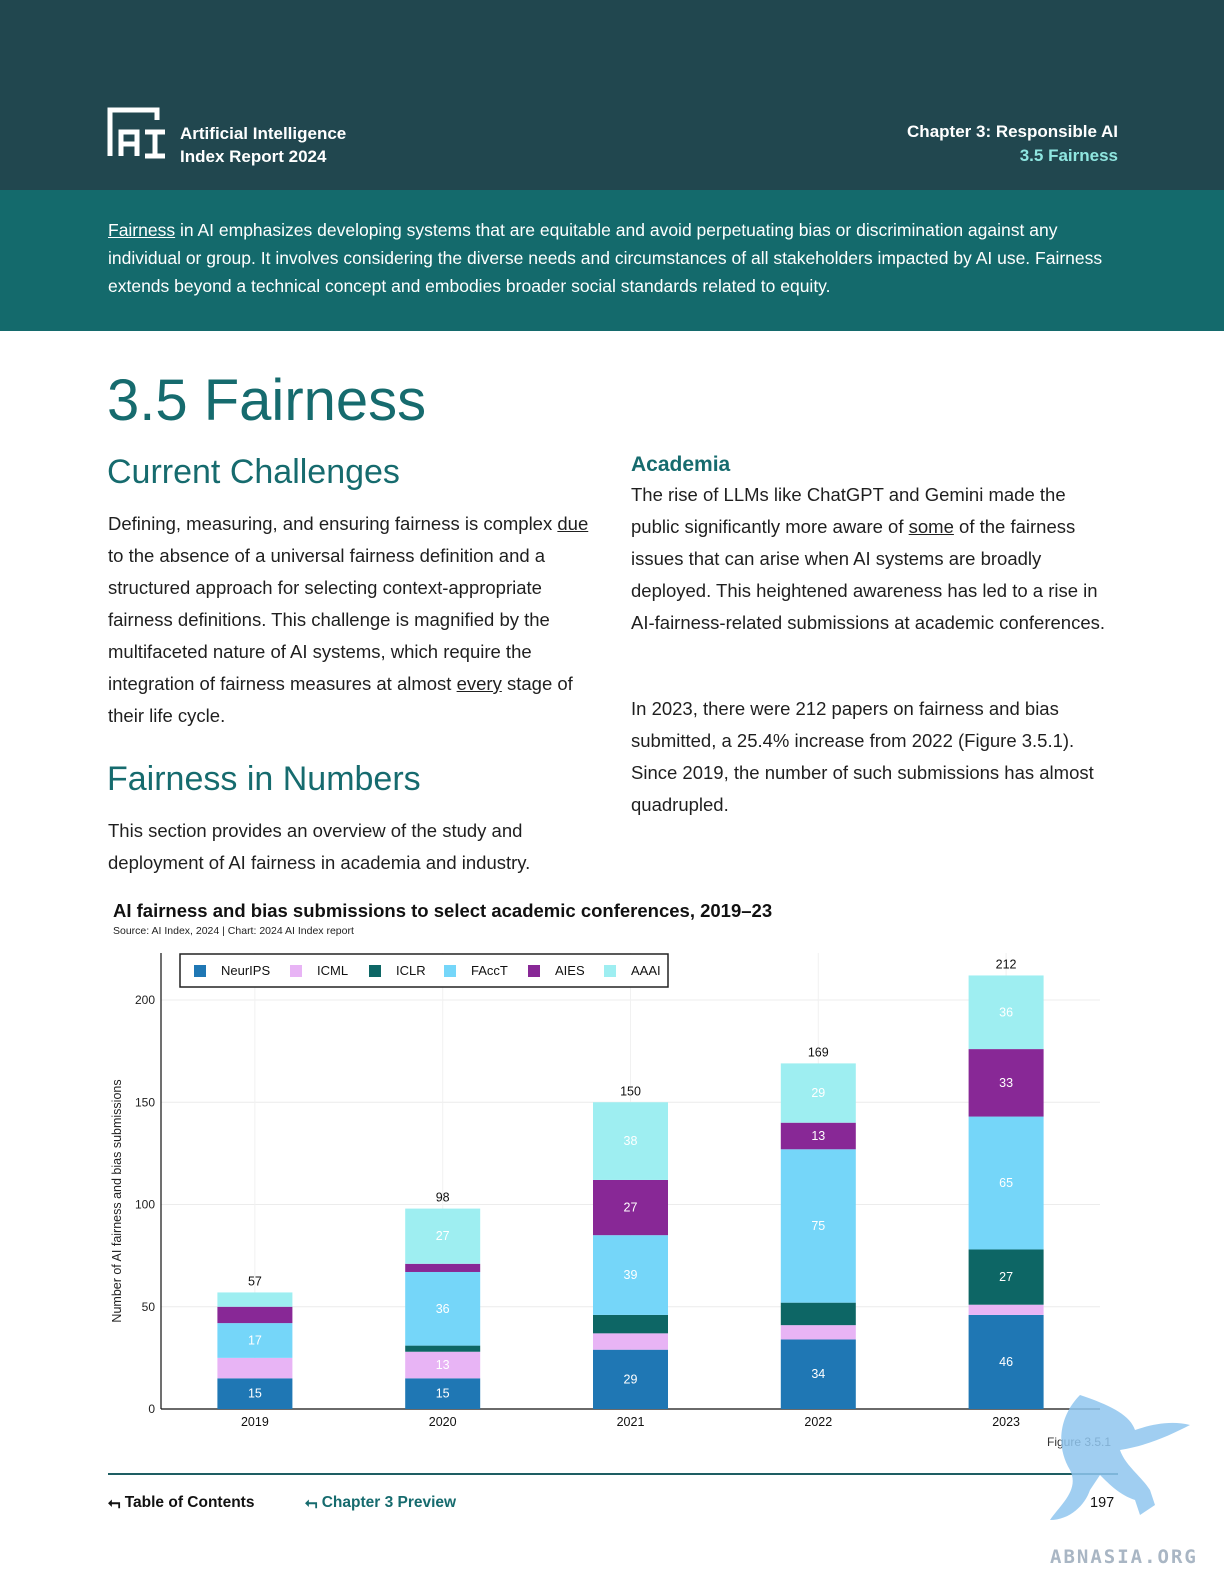 The image size is (1224, 1584). Describe the element at coordinates (1006, 1362) in the screenshot. I see `data-label: 46` at that location.